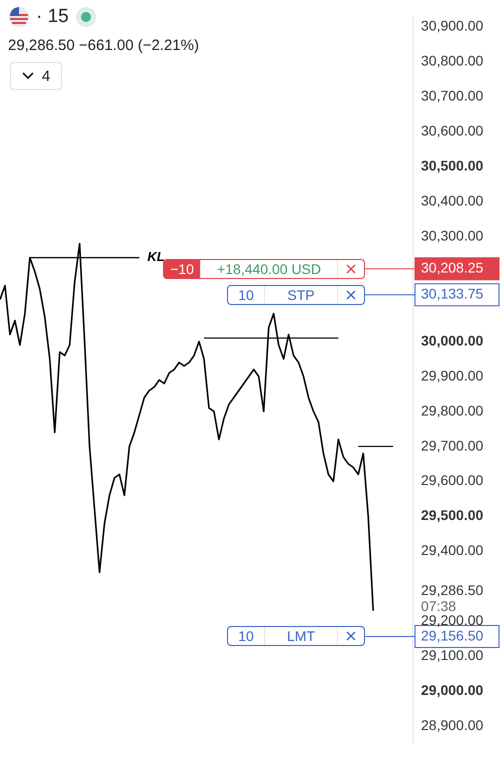 The width and height of the screenshot is (501, 760). What do you see at coordinates (452, 515) in the screenshot?
I see `y-tick-label: 29,500.00` at bounding box center [452, 515].